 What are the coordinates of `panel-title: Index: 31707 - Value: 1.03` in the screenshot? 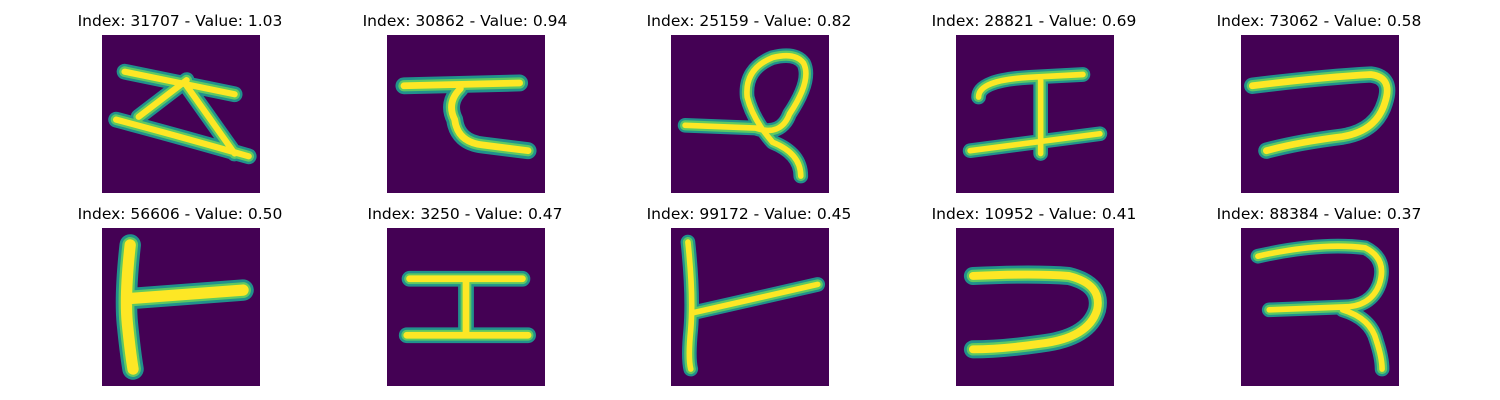 It's located at (180, 21).